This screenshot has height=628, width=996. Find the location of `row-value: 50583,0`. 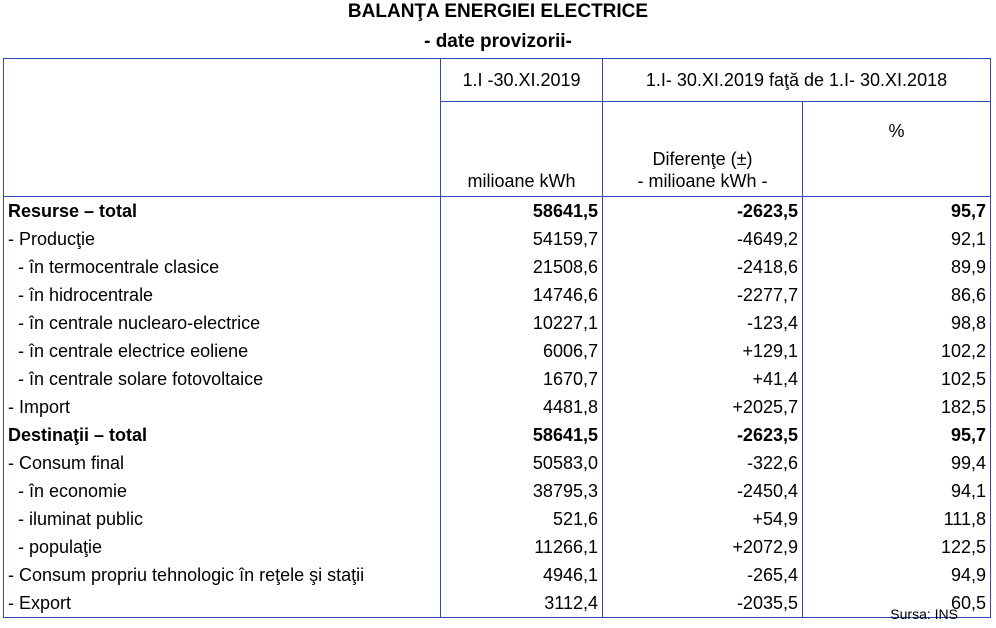

row-value: 50583,0 is located at coordinates (521, 463).